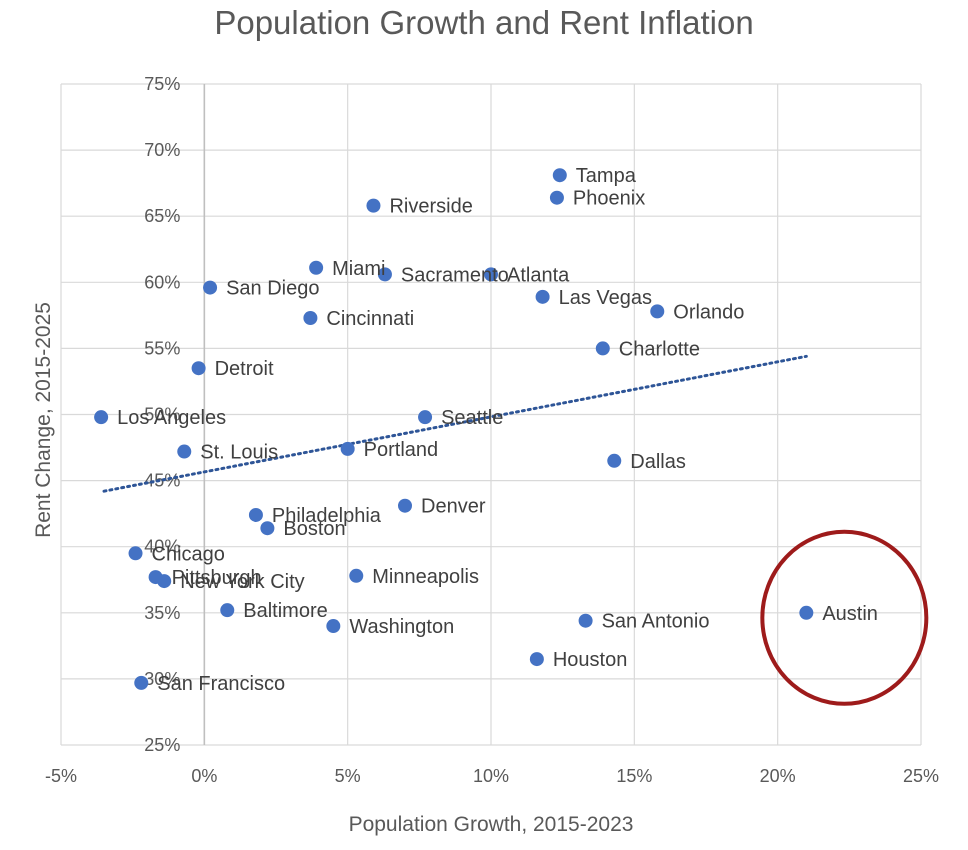 The height and width of the screenshot is (850, 968). Describe the element at coordinates (384, 274) in the screenshot. I see `point-sacramento` at that location.